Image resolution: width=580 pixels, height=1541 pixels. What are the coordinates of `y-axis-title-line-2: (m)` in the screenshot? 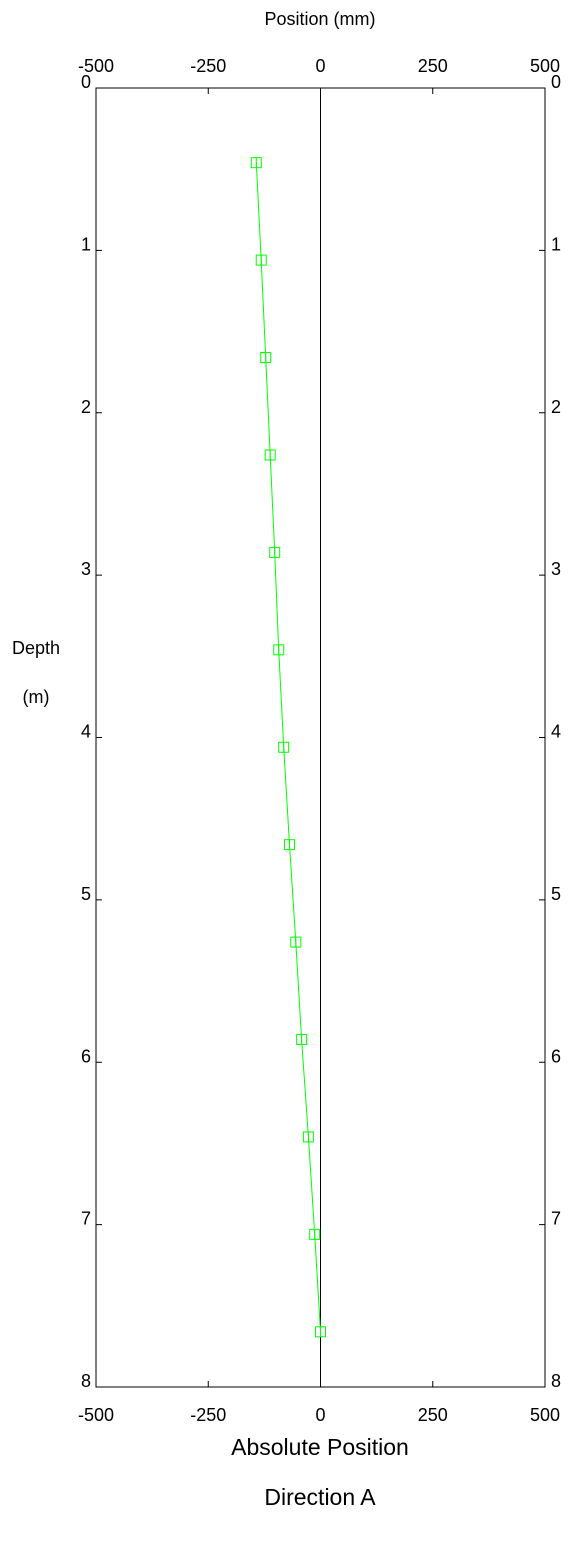 It's located at (36, 697).